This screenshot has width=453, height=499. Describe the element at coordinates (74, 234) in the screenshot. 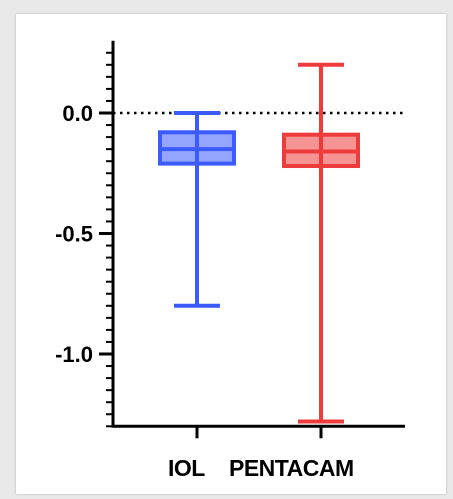

I see `y-tick-label: -0.5` at that location.